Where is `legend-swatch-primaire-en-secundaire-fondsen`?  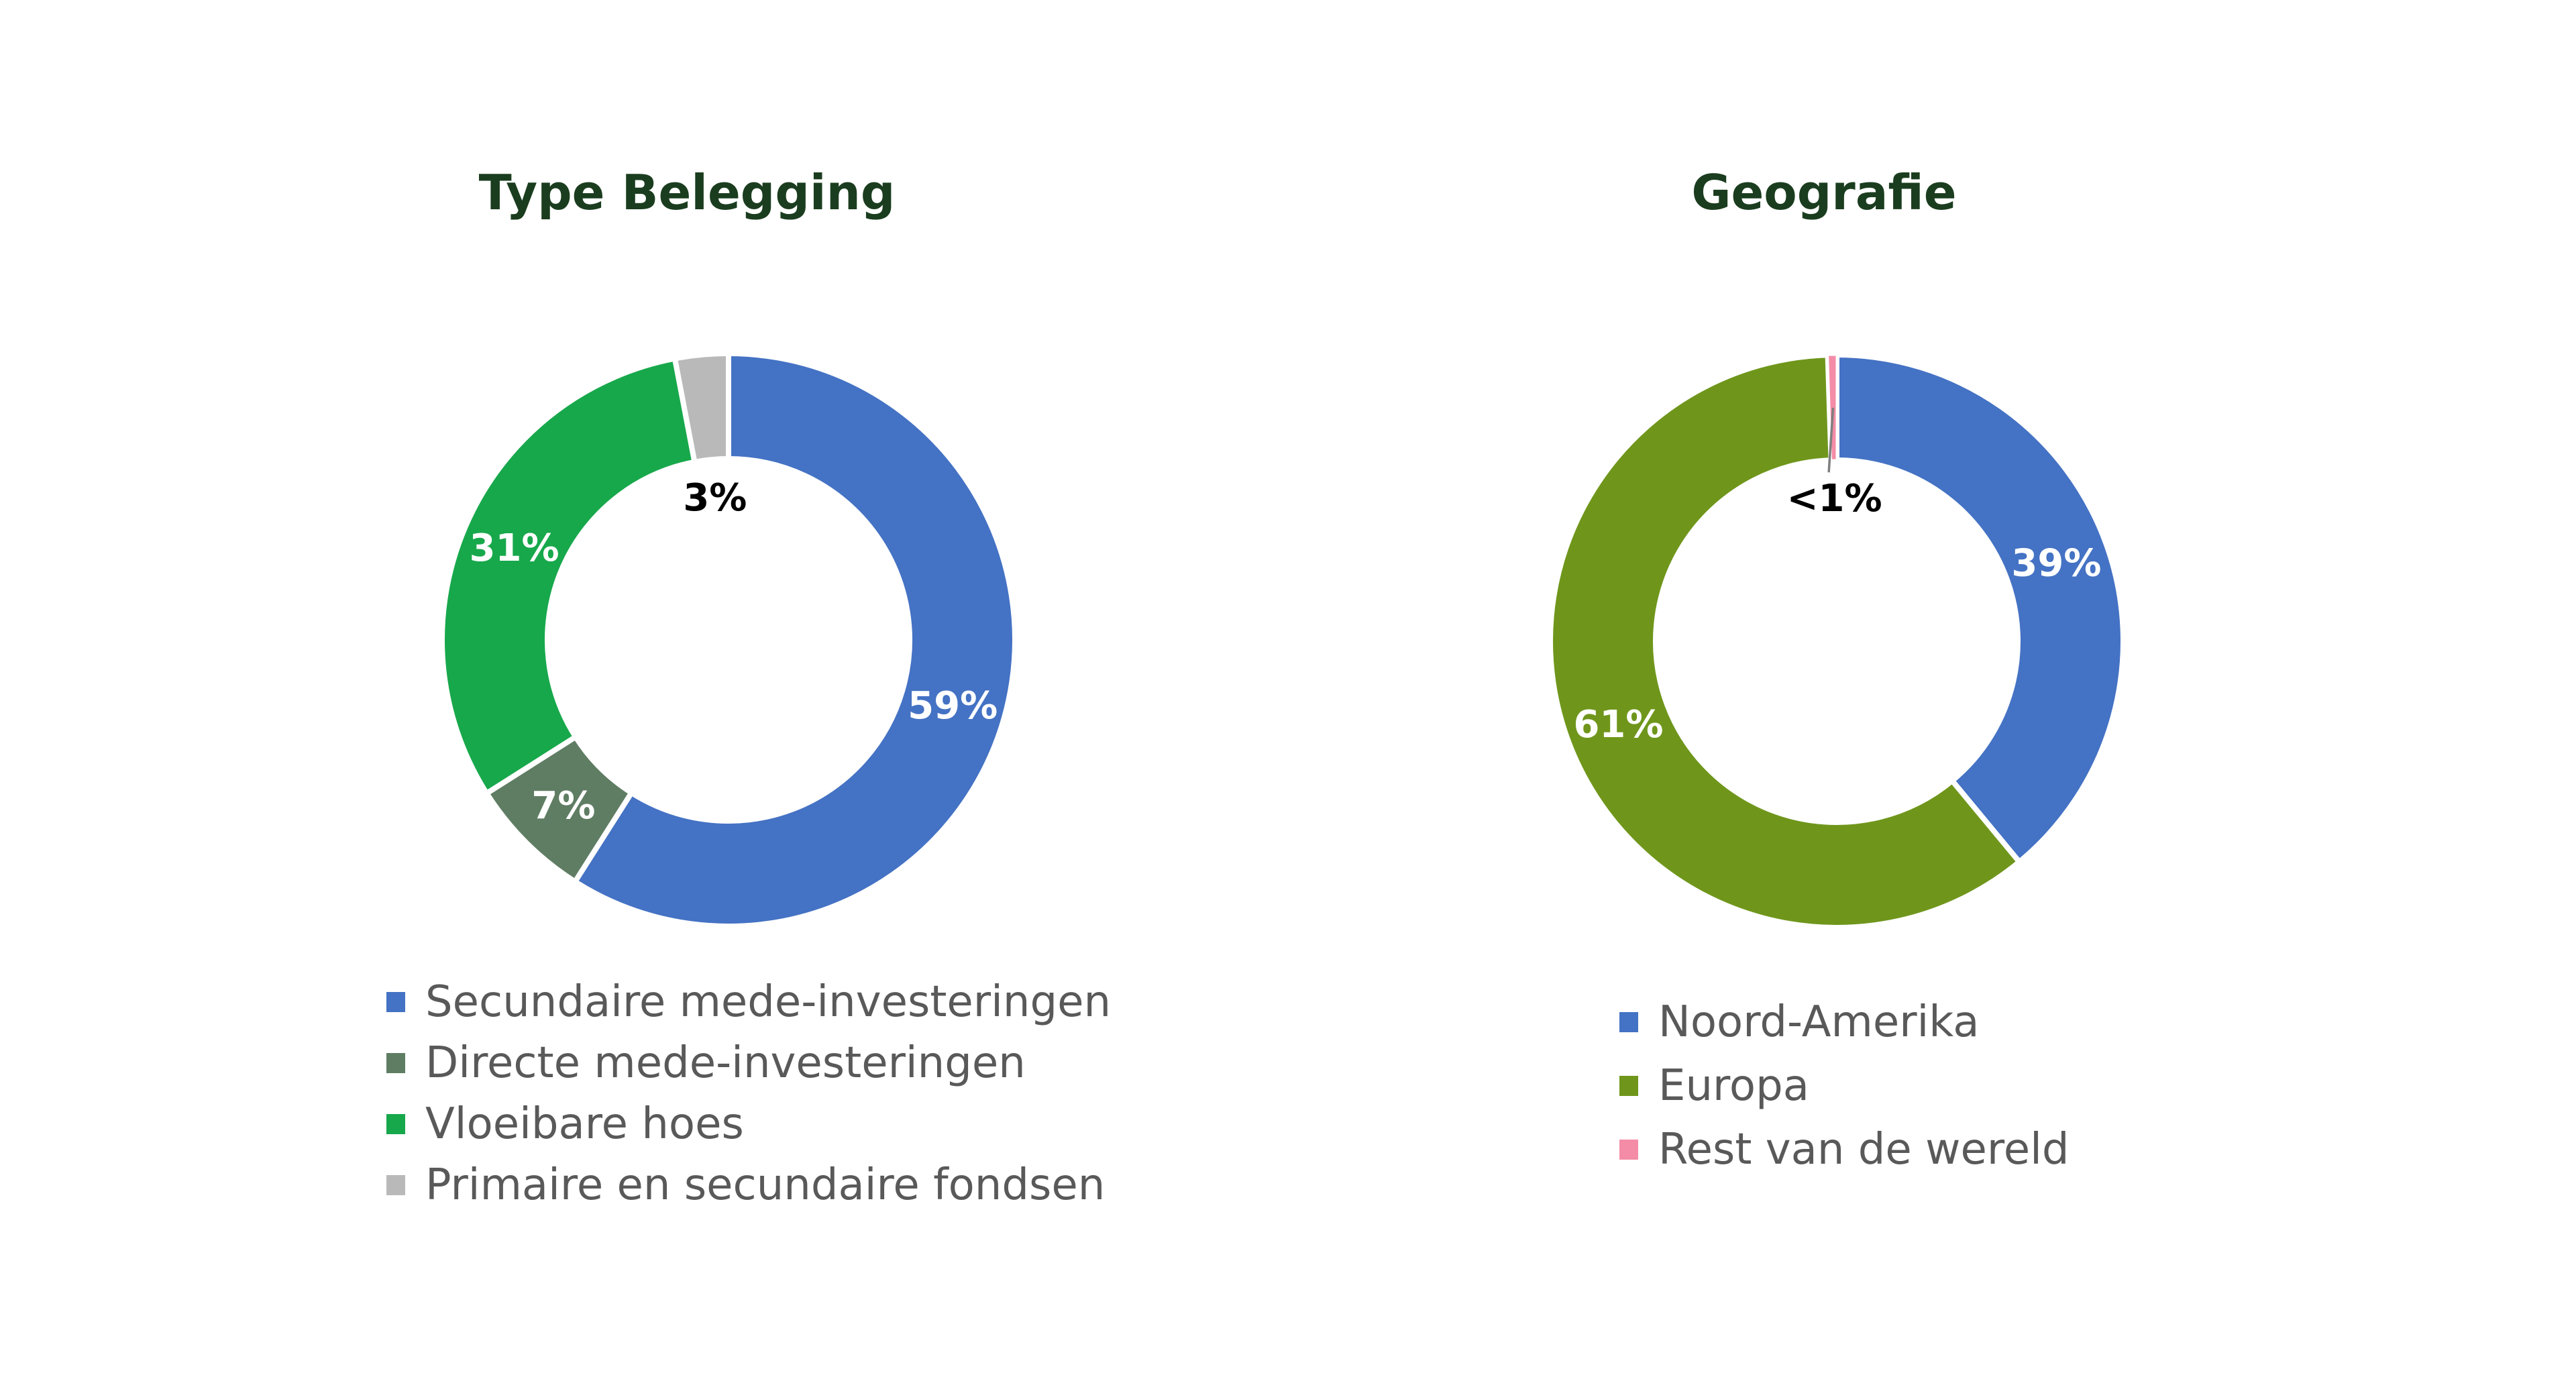 legend-swatch-primaire-en-secundaire-fondsen is located at coordinates (395, 1184).